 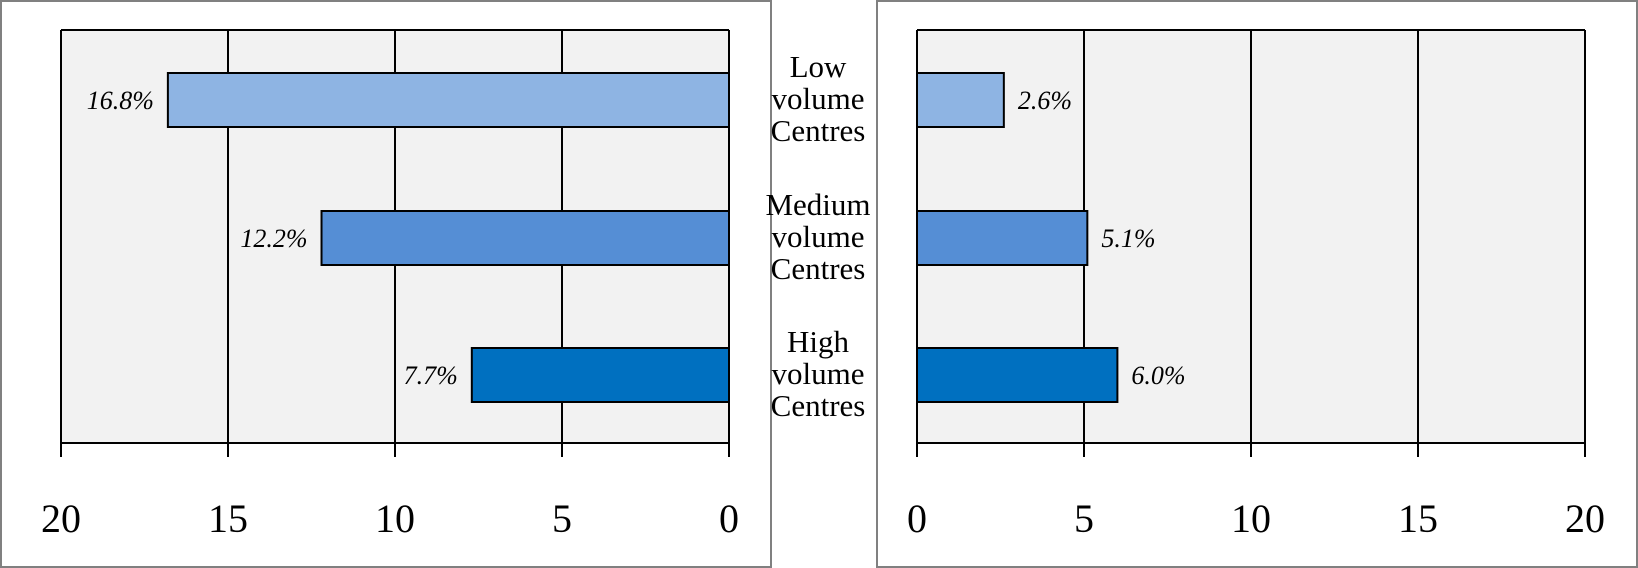 I want to click on left-data-label: 7.7%, so click(x=431, y=375).